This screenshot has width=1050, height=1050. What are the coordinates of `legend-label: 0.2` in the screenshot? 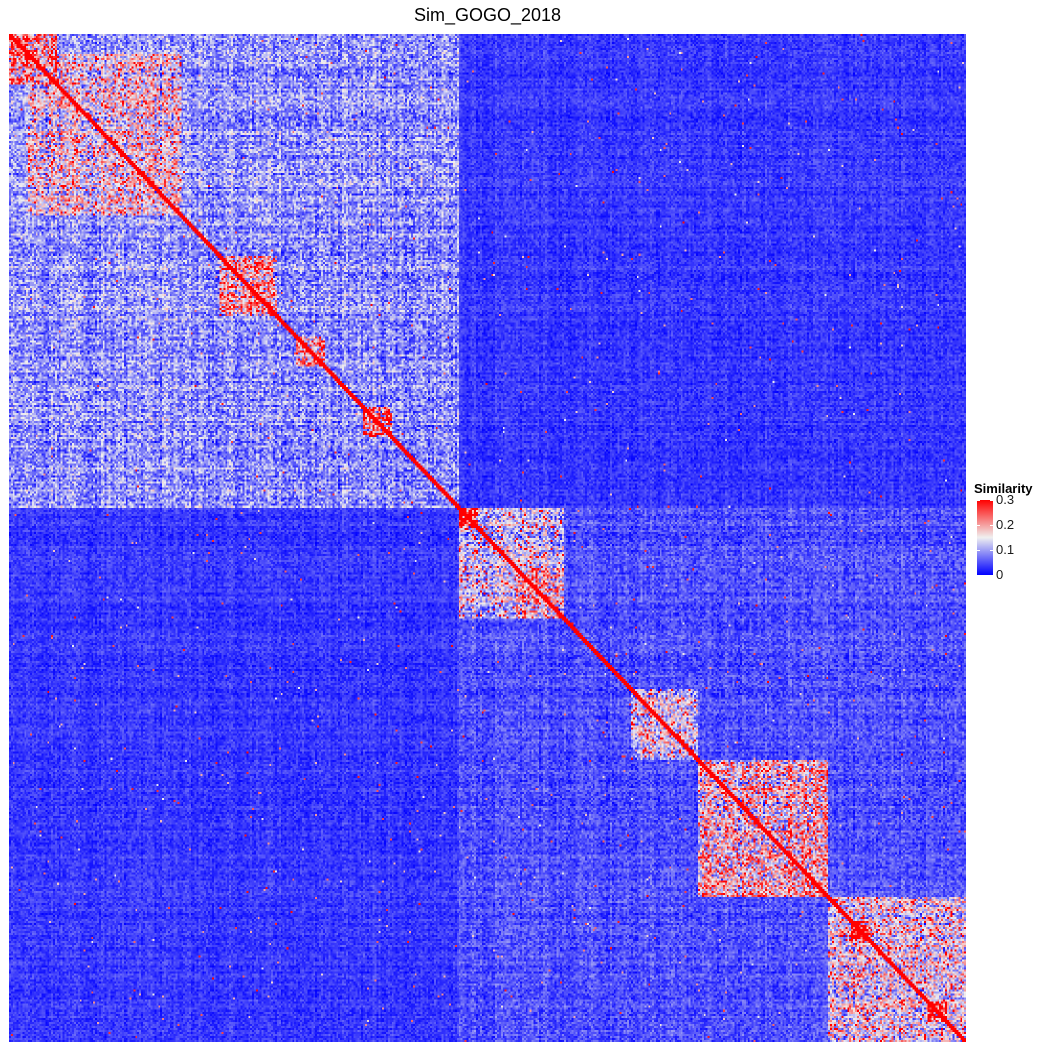 It's located at (1005, 524).